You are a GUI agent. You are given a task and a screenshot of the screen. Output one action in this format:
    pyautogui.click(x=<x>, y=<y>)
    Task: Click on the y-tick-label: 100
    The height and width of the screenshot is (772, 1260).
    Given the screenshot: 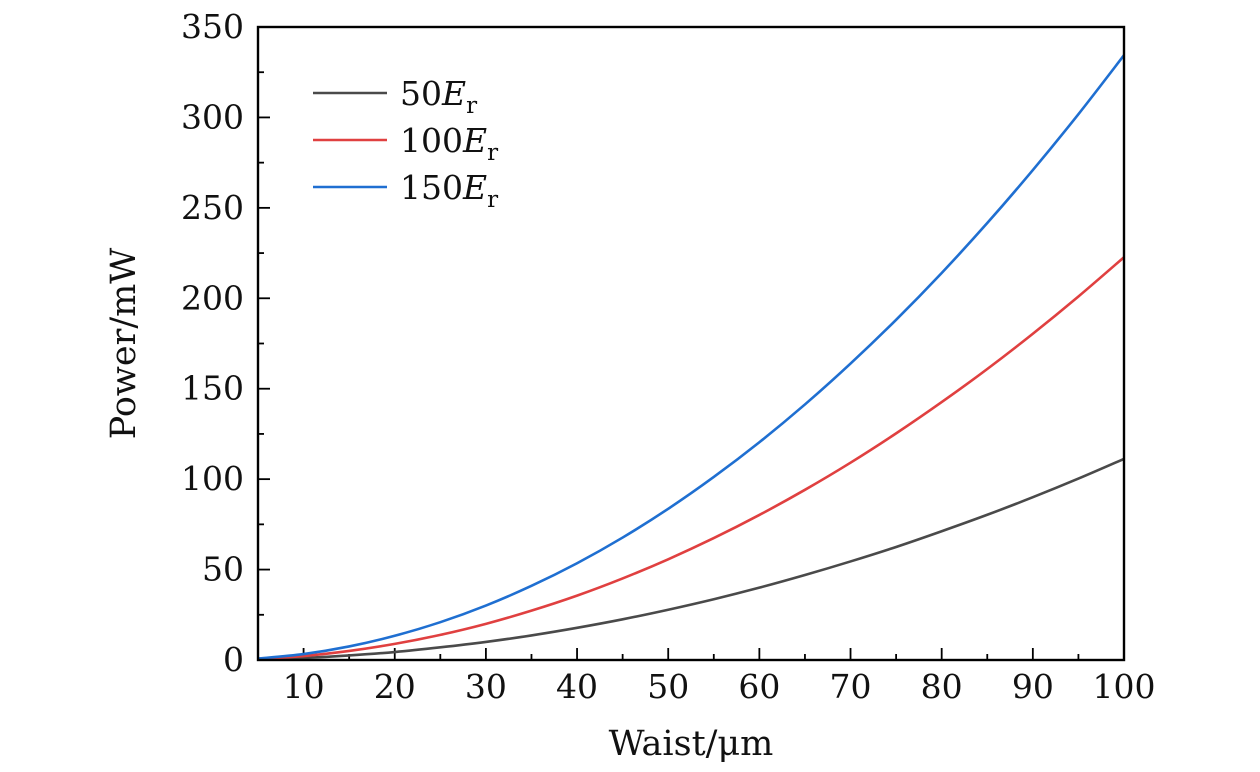 What is the action you would take?
    pyautogui.click(x=212, y=478)
    